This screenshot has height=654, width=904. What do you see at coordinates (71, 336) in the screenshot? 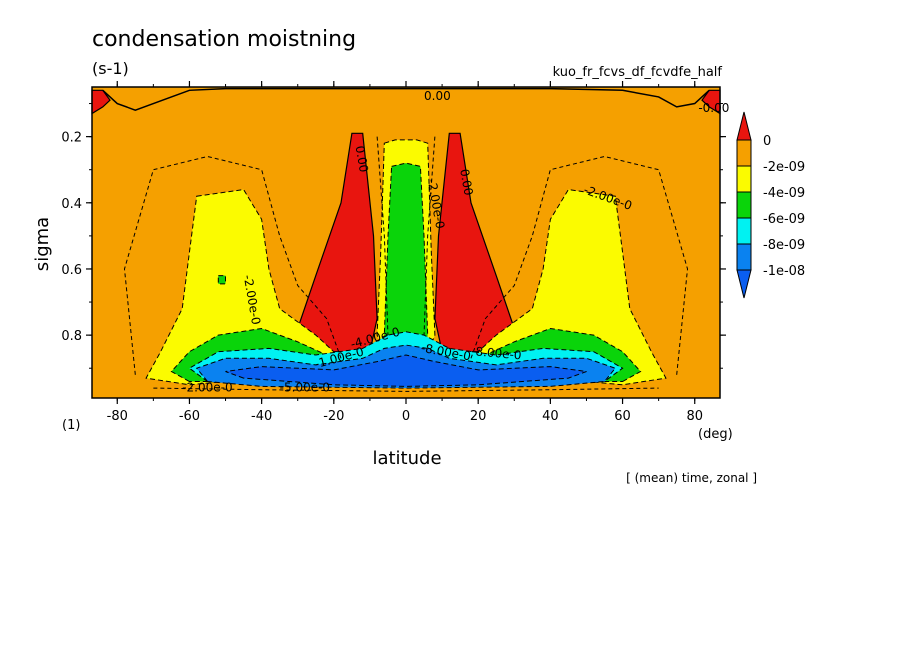
I see `y-tick-label: 0.8` at bounding box center [71, 336].